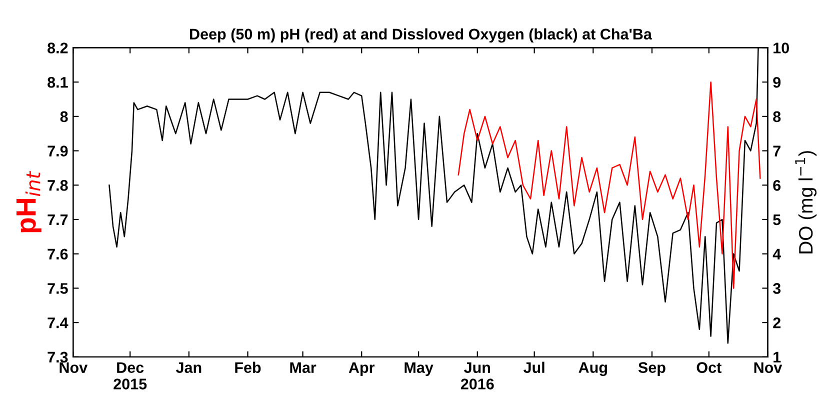 The image size is (822, 415). I want to click on x-tick-label: Oct, so click(709, 367).